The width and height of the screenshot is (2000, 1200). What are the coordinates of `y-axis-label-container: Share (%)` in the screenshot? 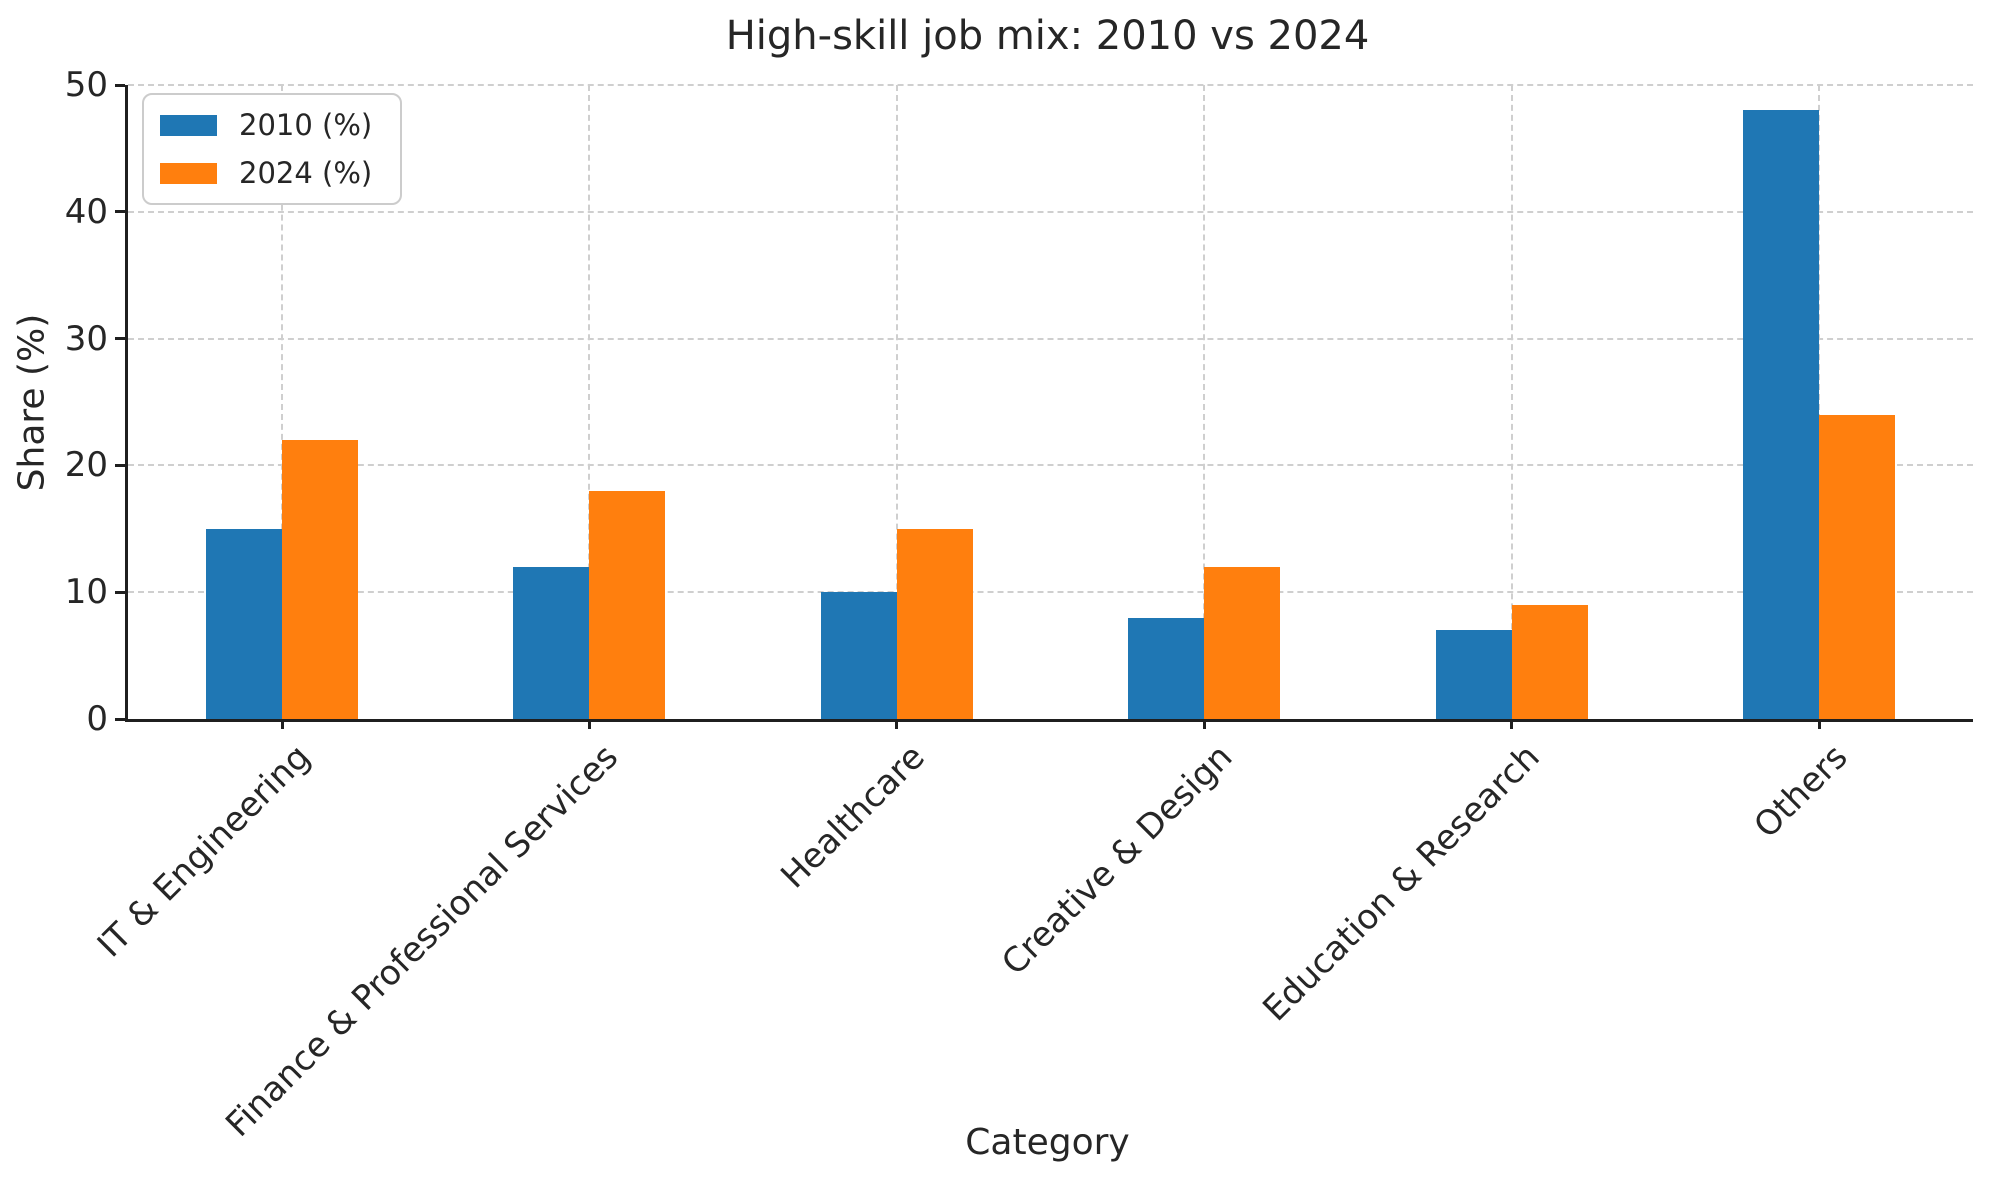 It's located at (32, 402).